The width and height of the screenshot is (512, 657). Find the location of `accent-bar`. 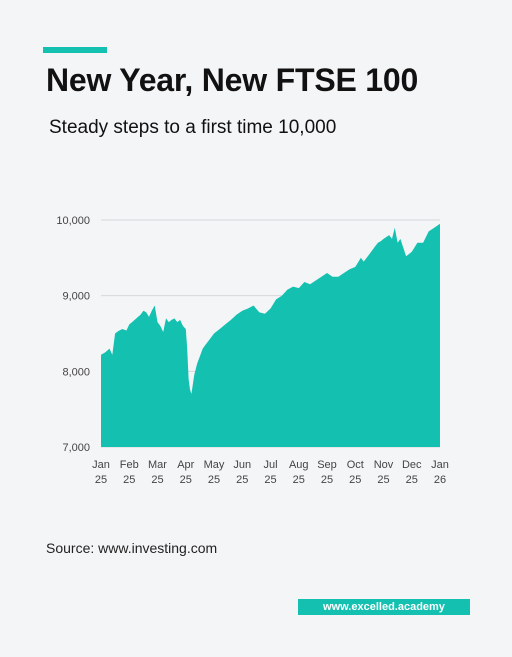

accent-bar is located at coordinates (75, 50).